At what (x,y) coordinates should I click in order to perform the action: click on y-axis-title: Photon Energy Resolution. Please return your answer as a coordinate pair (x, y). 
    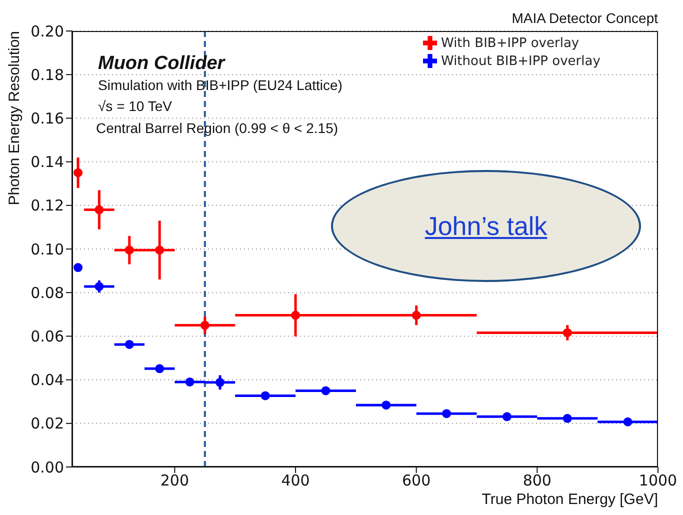
    Looking at the image, I should click on (14, 118).